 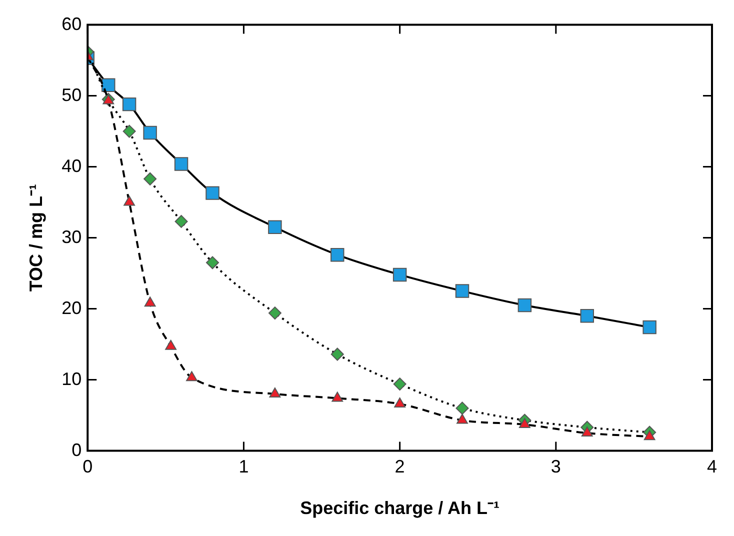 What do you see at coordinates (400, 508) in the screenshot?
I see `x-axis-title: Specific charge / Ah L⁻¹` at bounding box center [400, 508].